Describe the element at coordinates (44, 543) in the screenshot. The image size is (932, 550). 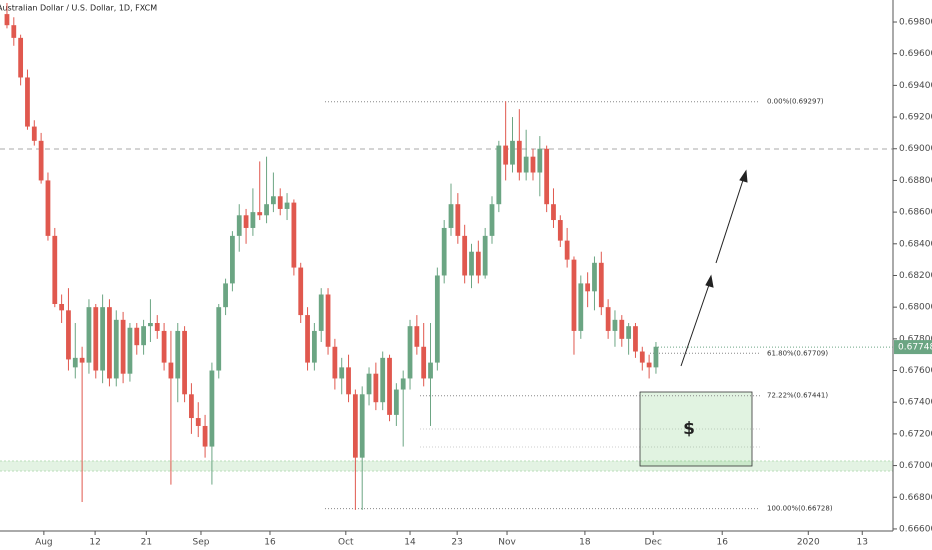
I see `x-tick-label: Aug` at that location.